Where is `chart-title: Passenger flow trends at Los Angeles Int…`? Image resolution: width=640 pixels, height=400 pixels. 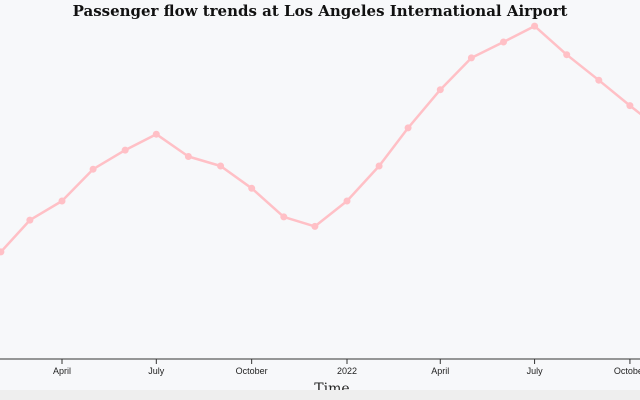
chart-title: Passenger flow trends at Los Angeles Int… is located at coordinates (320, 11).